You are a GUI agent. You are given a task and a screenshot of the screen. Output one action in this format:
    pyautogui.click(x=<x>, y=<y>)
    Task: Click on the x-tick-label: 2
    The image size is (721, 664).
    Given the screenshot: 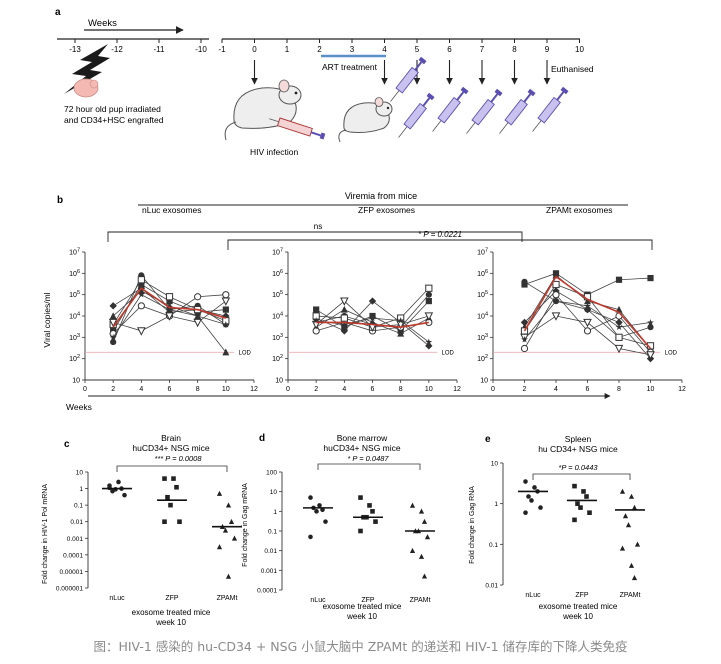 What is the action you would take?
    pyautogui.click(x=525, y=389)
    